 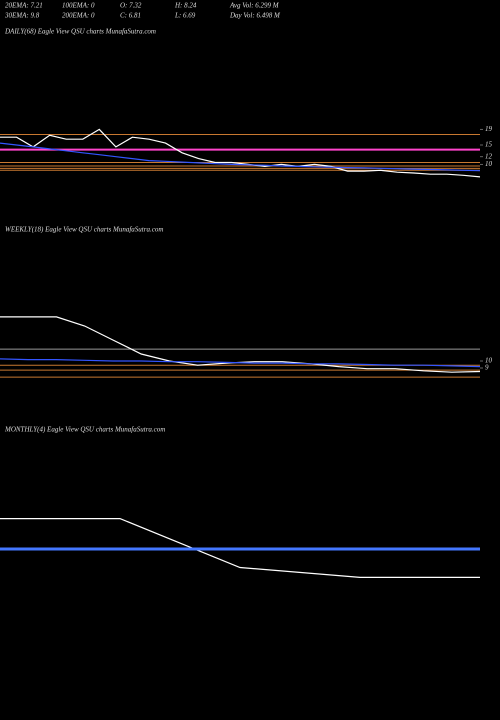 What do you see at coordinates (489, 129) in the screenshot?
I see `y-tick-label: 19` at bounding box center [489, 129].